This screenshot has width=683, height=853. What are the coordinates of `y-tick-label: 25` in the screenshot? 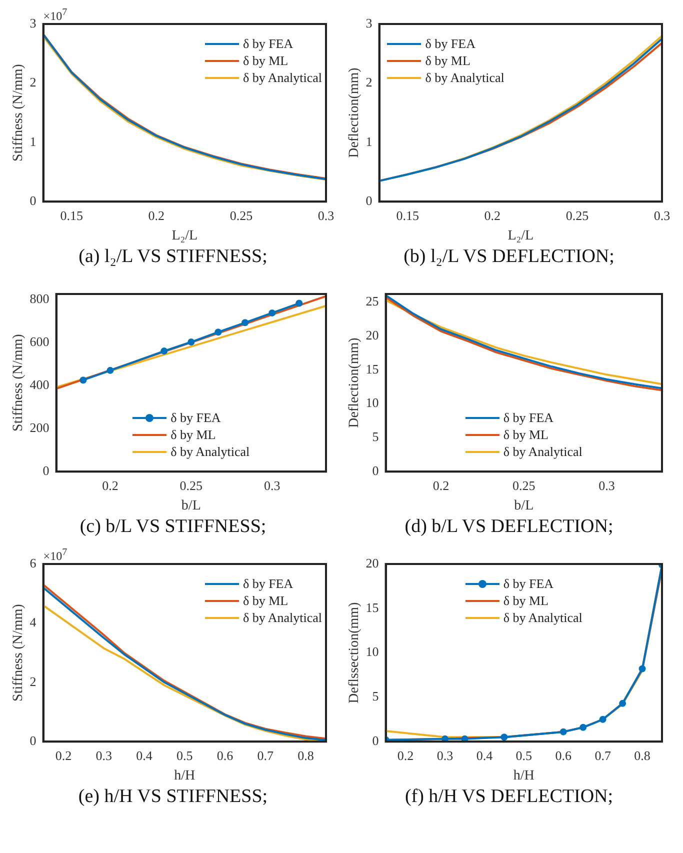 It's located at (372, 301).